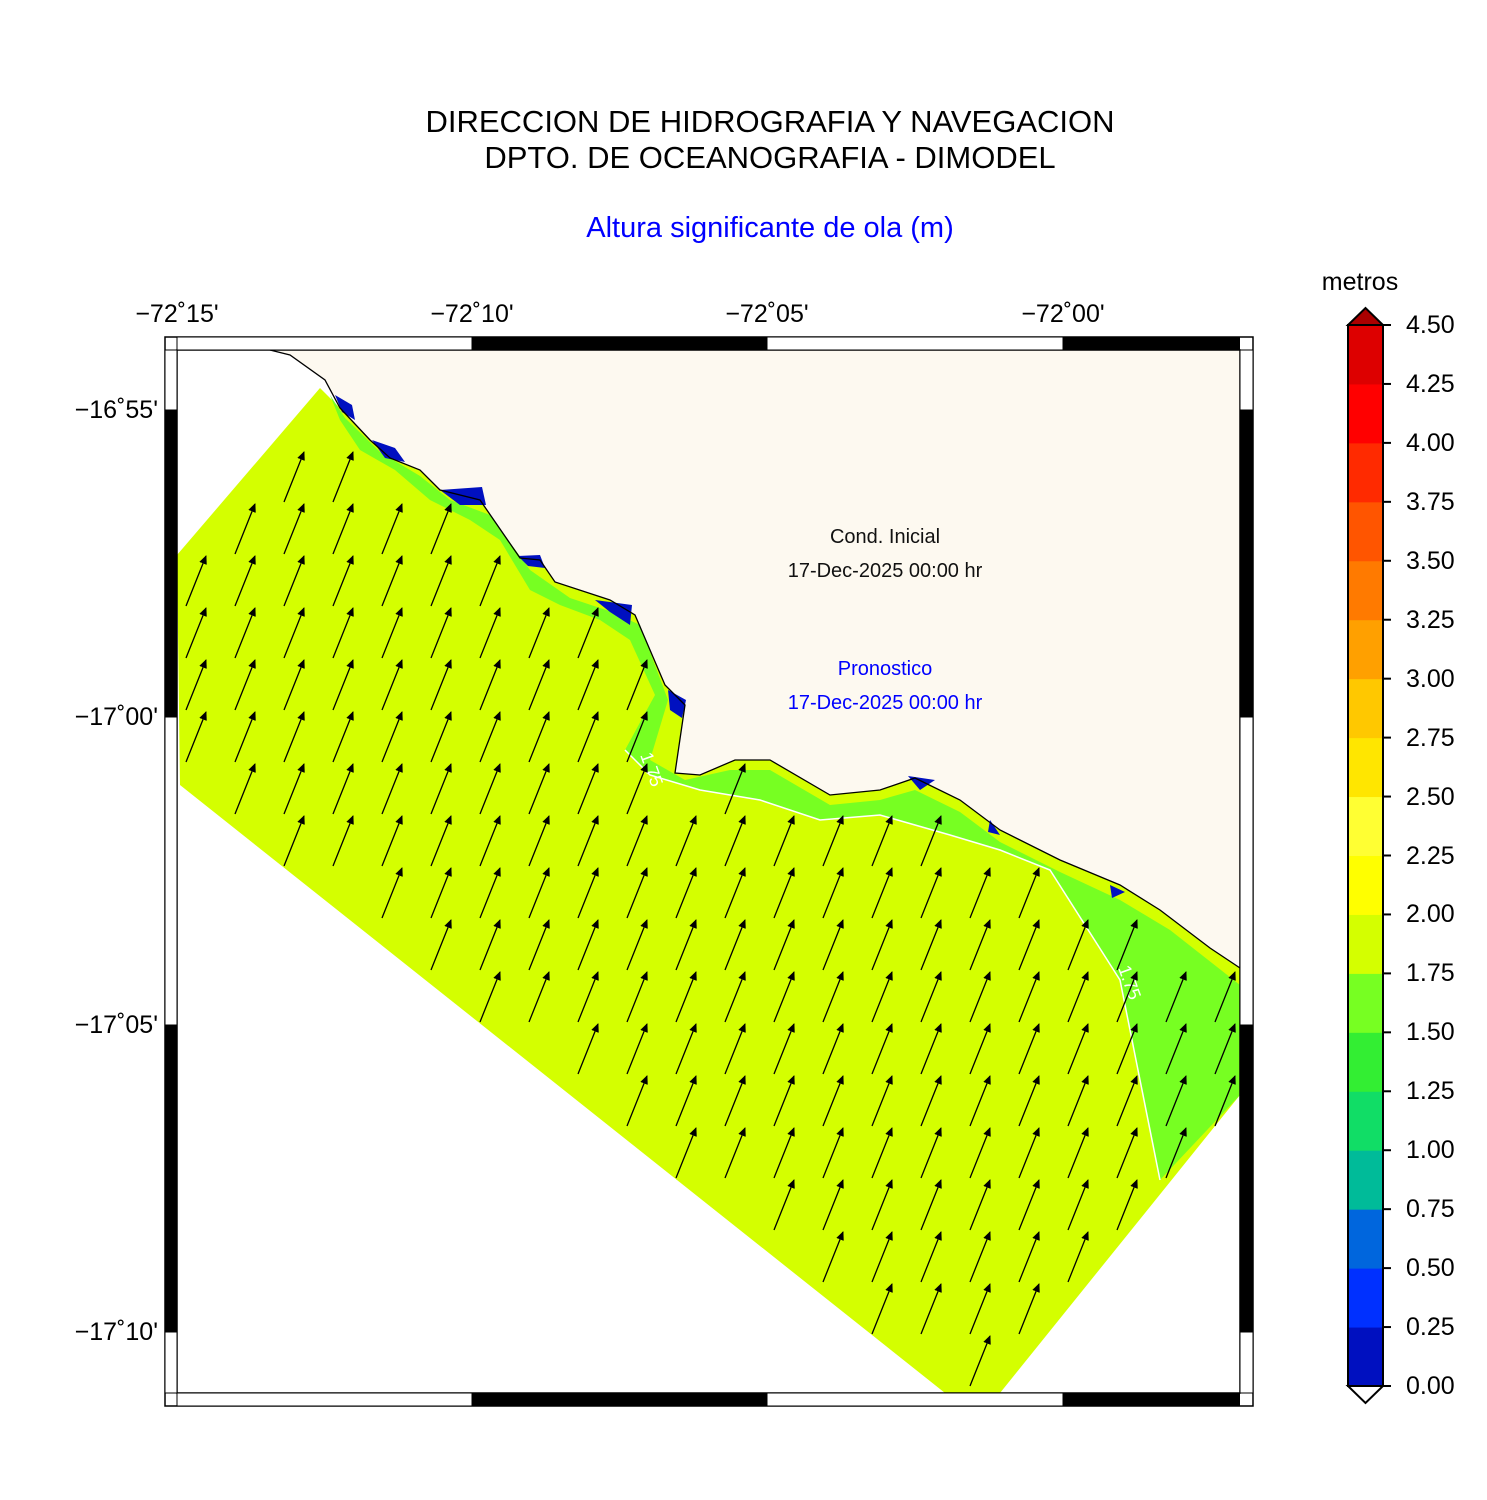 This screenshot has width=1487, height=1500. Describe the element at coordinates (1430, 1209) in the screenshot. I see `colorbar-level-label: 0.75` at that location.